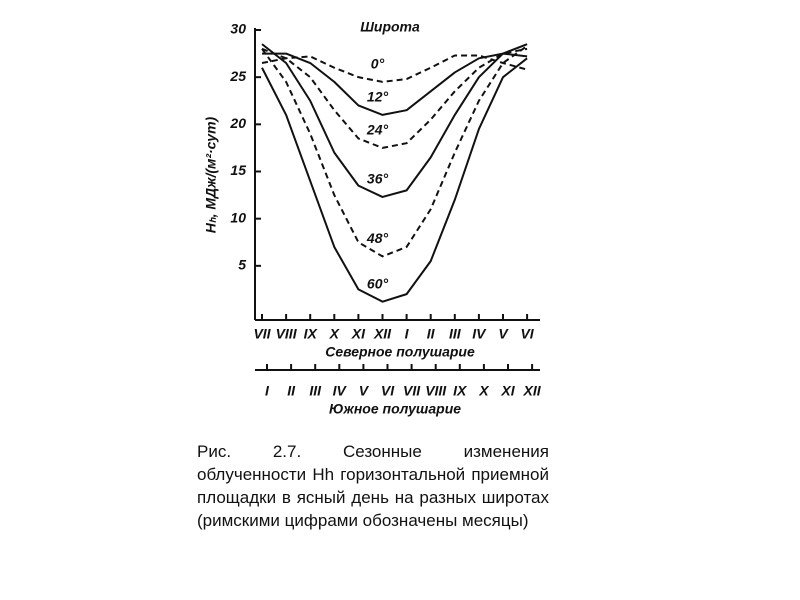 This screenshot has height=600, width=800. What do you see at coordinates (378, 64) in the screenshot?
I see `series-label: 0°` at bounding box center [378, 64].